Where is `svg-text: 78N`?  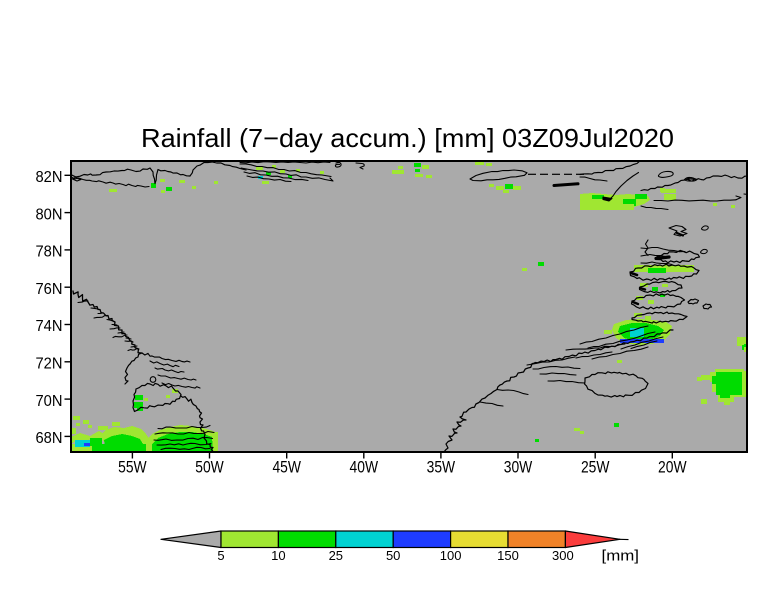 svg-text: 78N is located at coordinates (49, 252).